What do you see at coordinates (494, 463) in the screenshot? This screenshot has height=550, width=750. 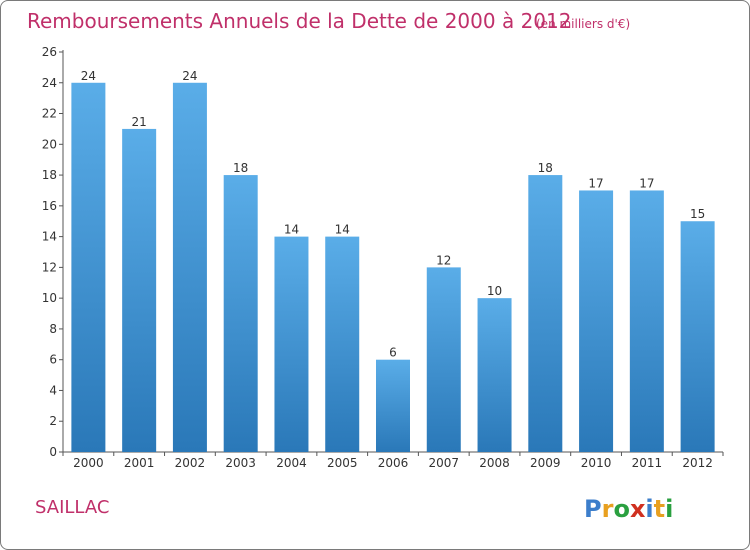 I see `x-tick-label: 2008` at bounding box center [494, 463].